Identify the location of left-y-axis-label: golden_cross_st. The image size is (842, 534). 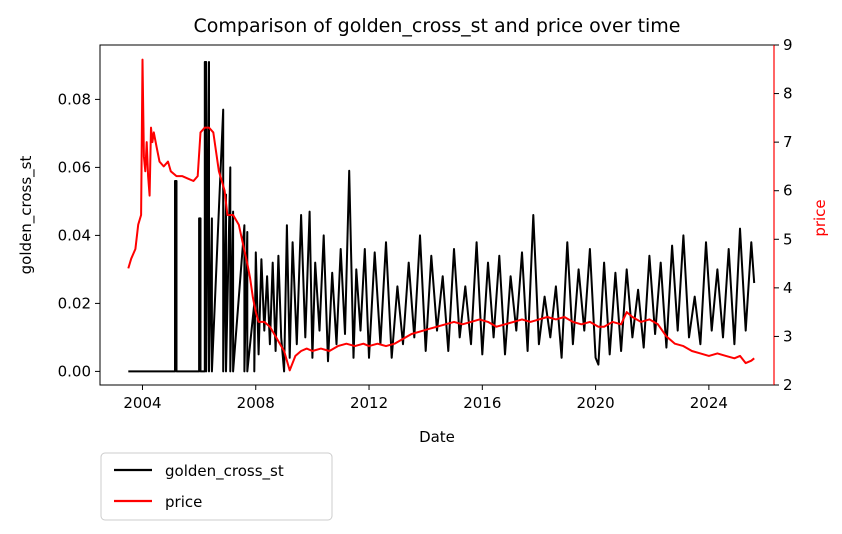
(26, 215).